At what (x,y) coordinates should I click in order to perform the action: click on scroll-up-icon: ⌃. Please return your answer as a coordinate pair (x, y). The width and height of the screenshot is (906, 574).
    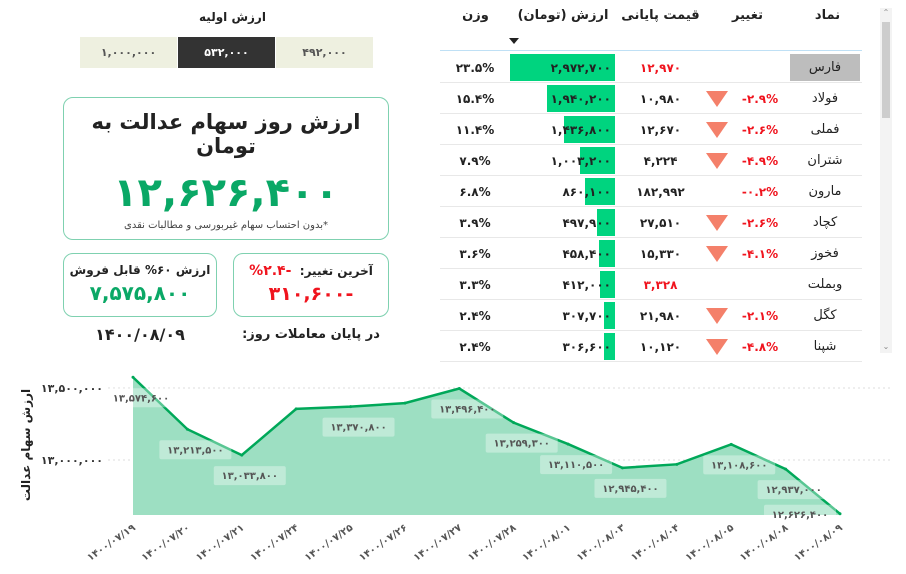
    Looking at the image, I should click on (886, 12).